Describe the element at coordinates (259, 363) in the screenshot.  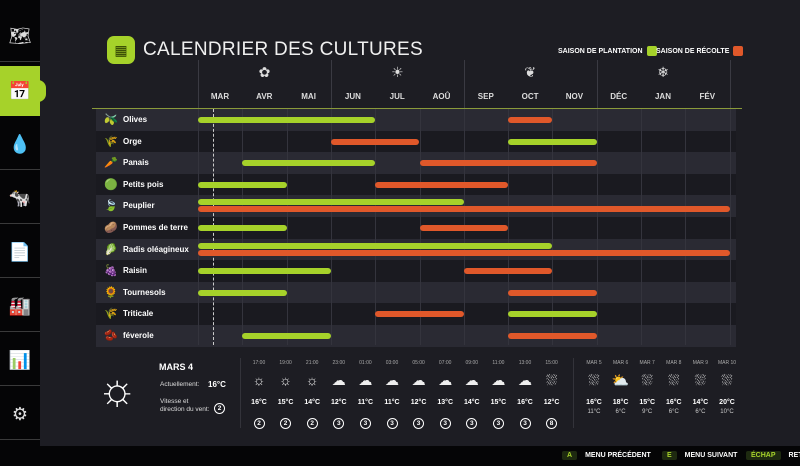
I see `hour-time: 17:00` at that location.